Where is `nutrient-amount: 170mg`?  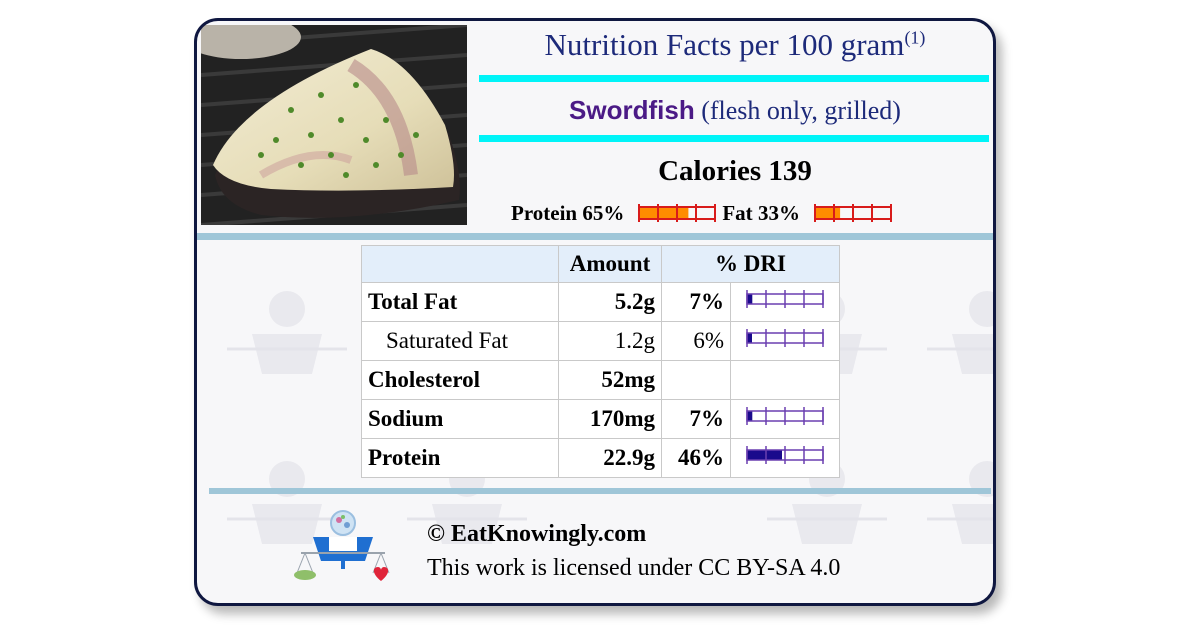 nutrient-amount: 170mg is located at coordinates (610, 419).